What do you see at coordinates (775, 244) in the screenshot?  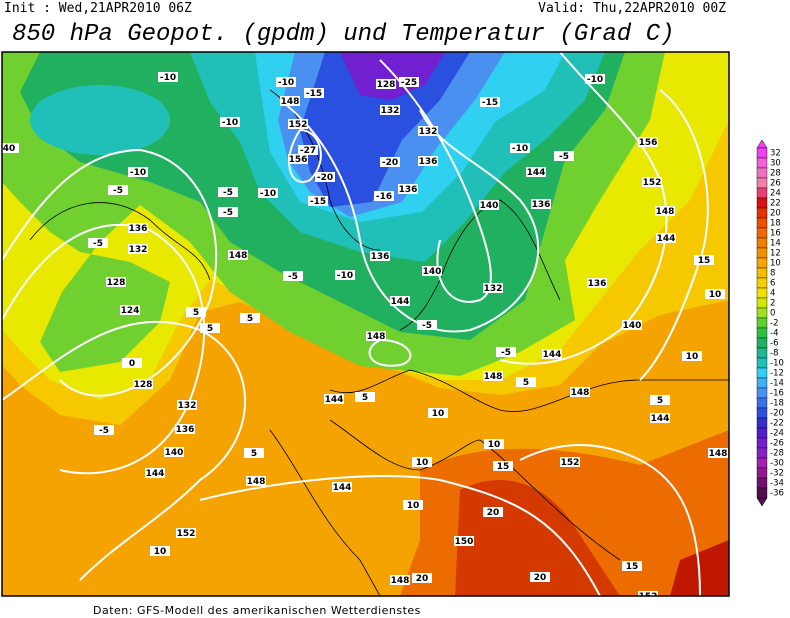 I see `colorbar-label: 14` at bounding box center [775, 244].